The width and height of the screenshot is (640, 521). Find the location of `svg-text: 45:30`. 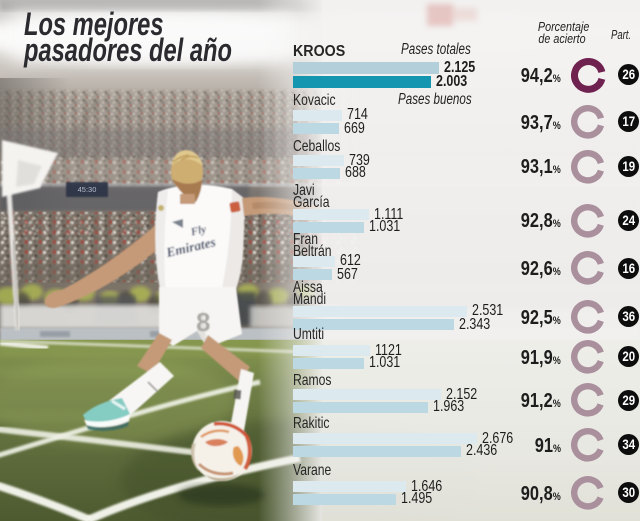

svg-text: 45:30 is located at coordinates (87, 189).